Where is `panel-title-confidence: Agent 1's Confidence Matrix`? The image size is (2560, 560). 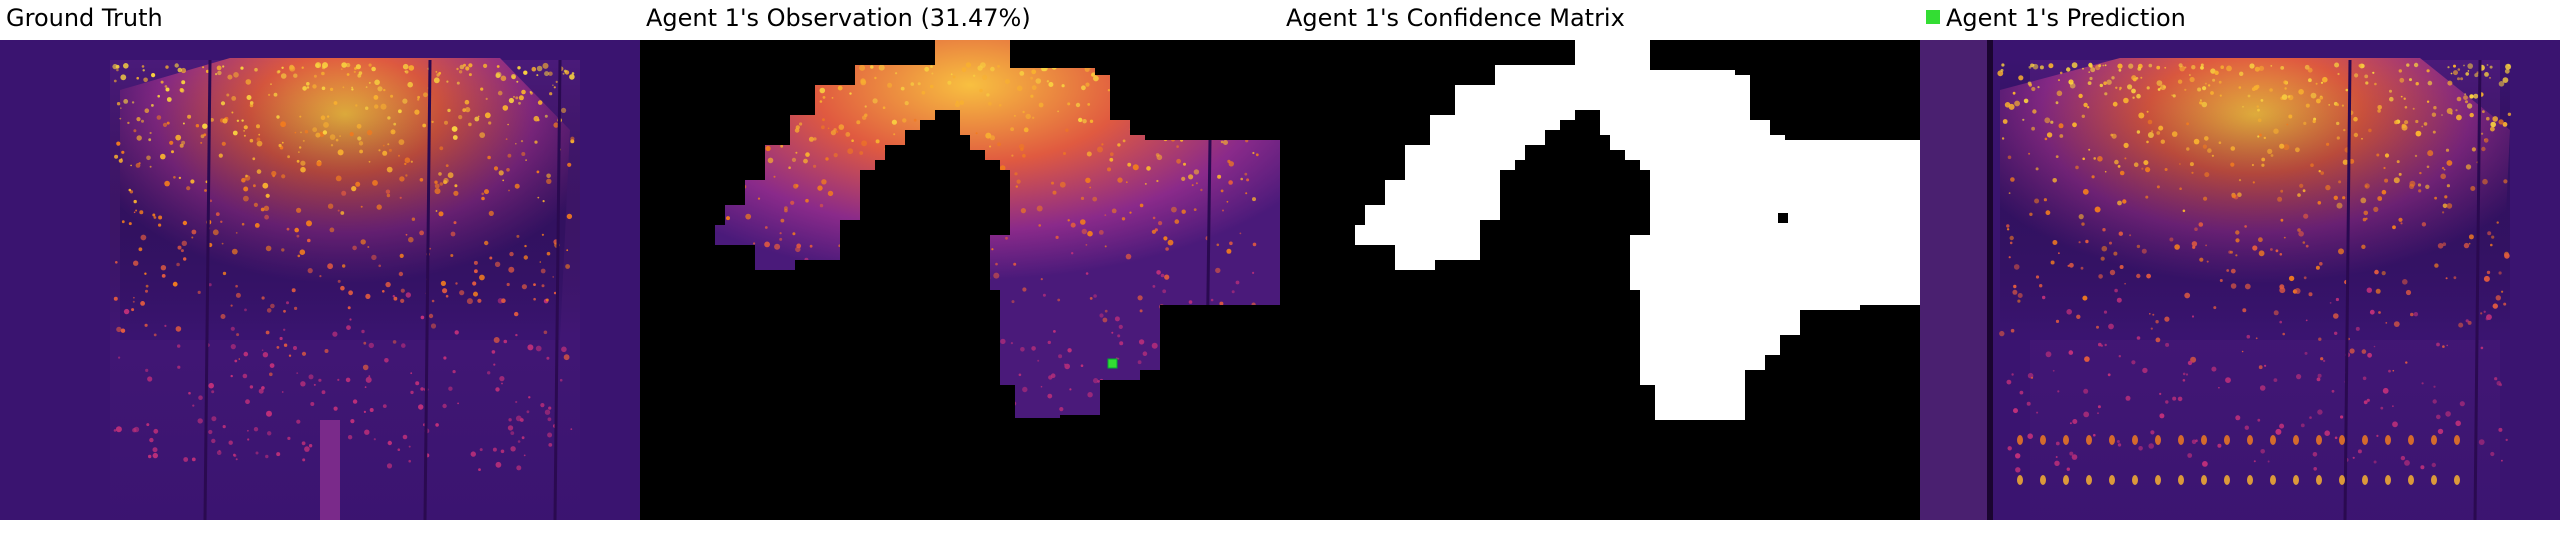 panel-title-confidence: Agent 1's Confidence Matrix is located at coordinates (1455, 18).